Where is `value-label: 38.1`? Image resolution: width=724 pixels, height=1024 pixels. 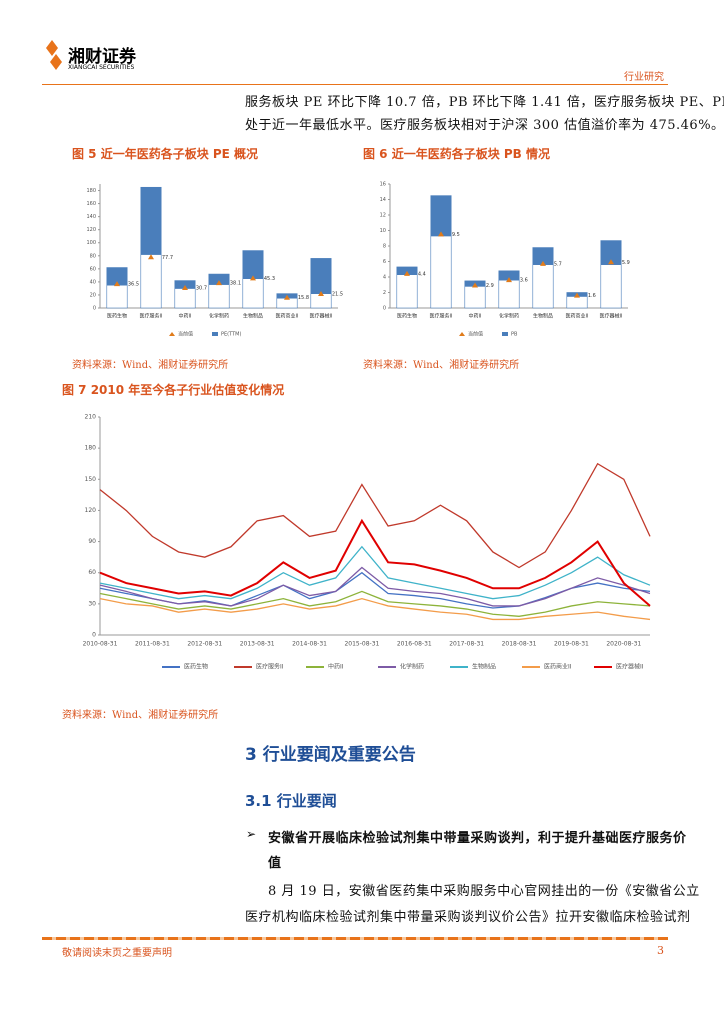 value-label: 38.1 is located at coordinates (235, 284).